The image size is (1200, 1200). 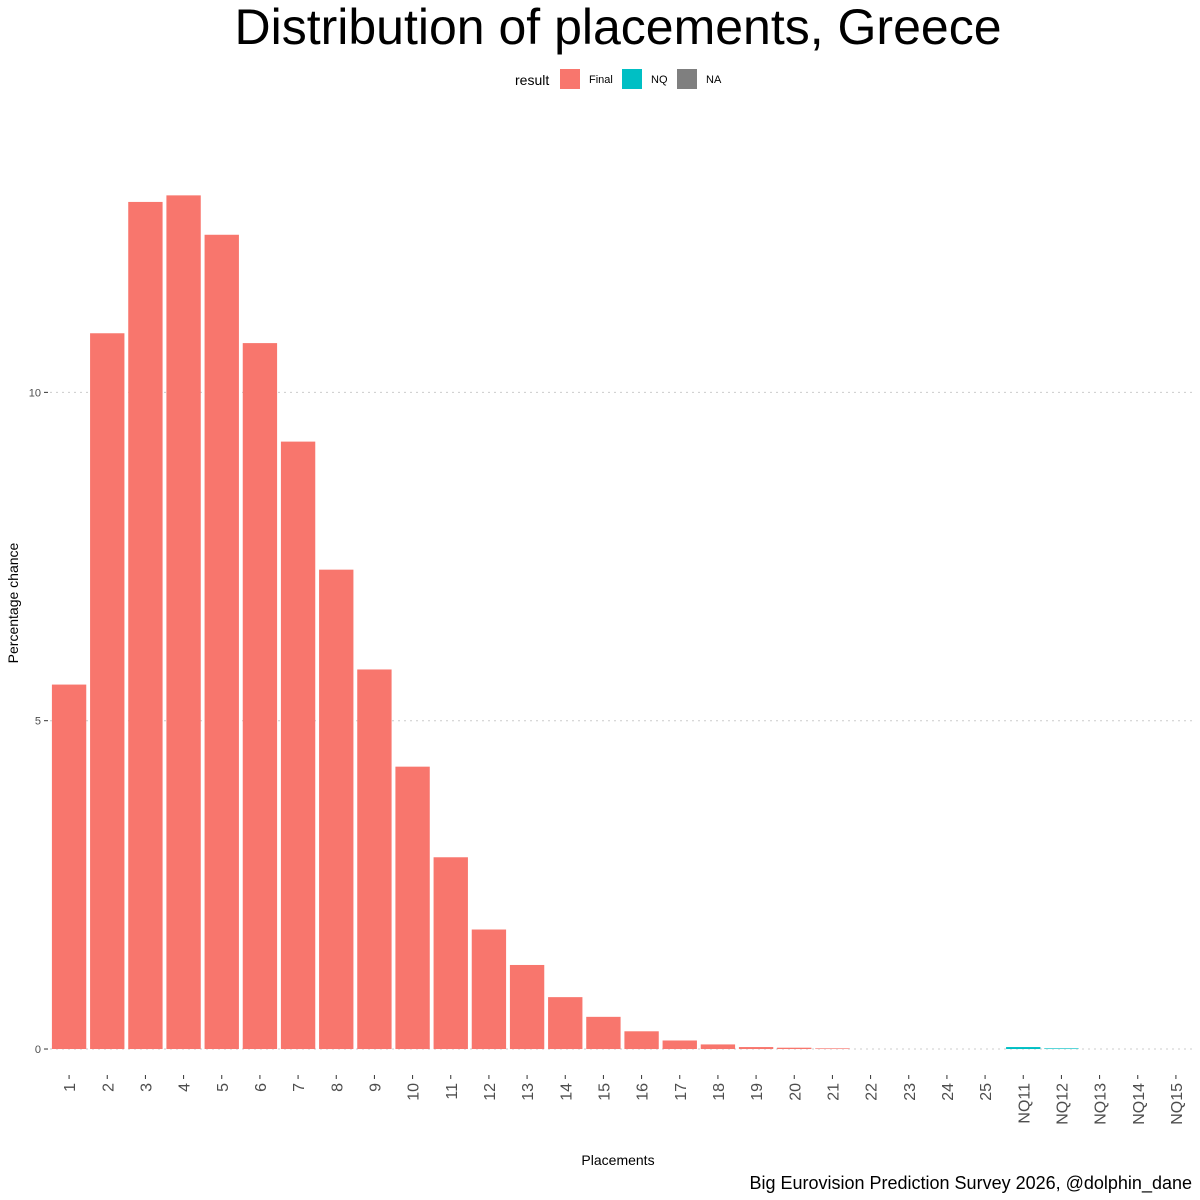 I want to click on x-tick-label-14: 14, so click(x=566, y=1092).